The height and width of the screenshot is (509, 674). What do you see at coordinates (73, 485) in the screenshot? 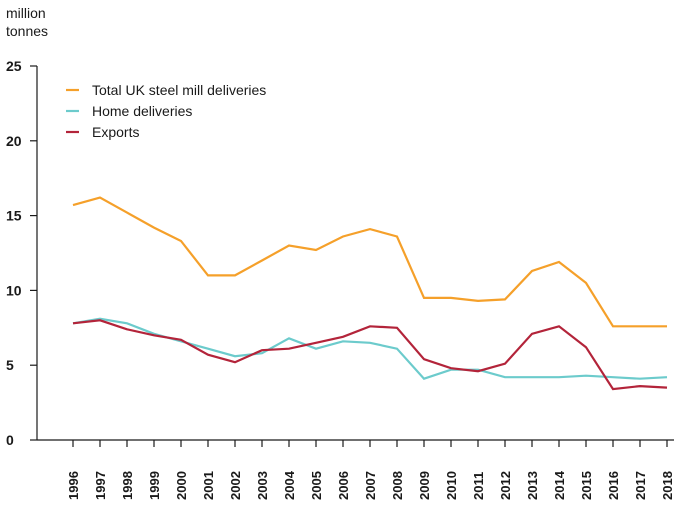
I see `x-tick-label: 1996` at bounding box center [73, 485].